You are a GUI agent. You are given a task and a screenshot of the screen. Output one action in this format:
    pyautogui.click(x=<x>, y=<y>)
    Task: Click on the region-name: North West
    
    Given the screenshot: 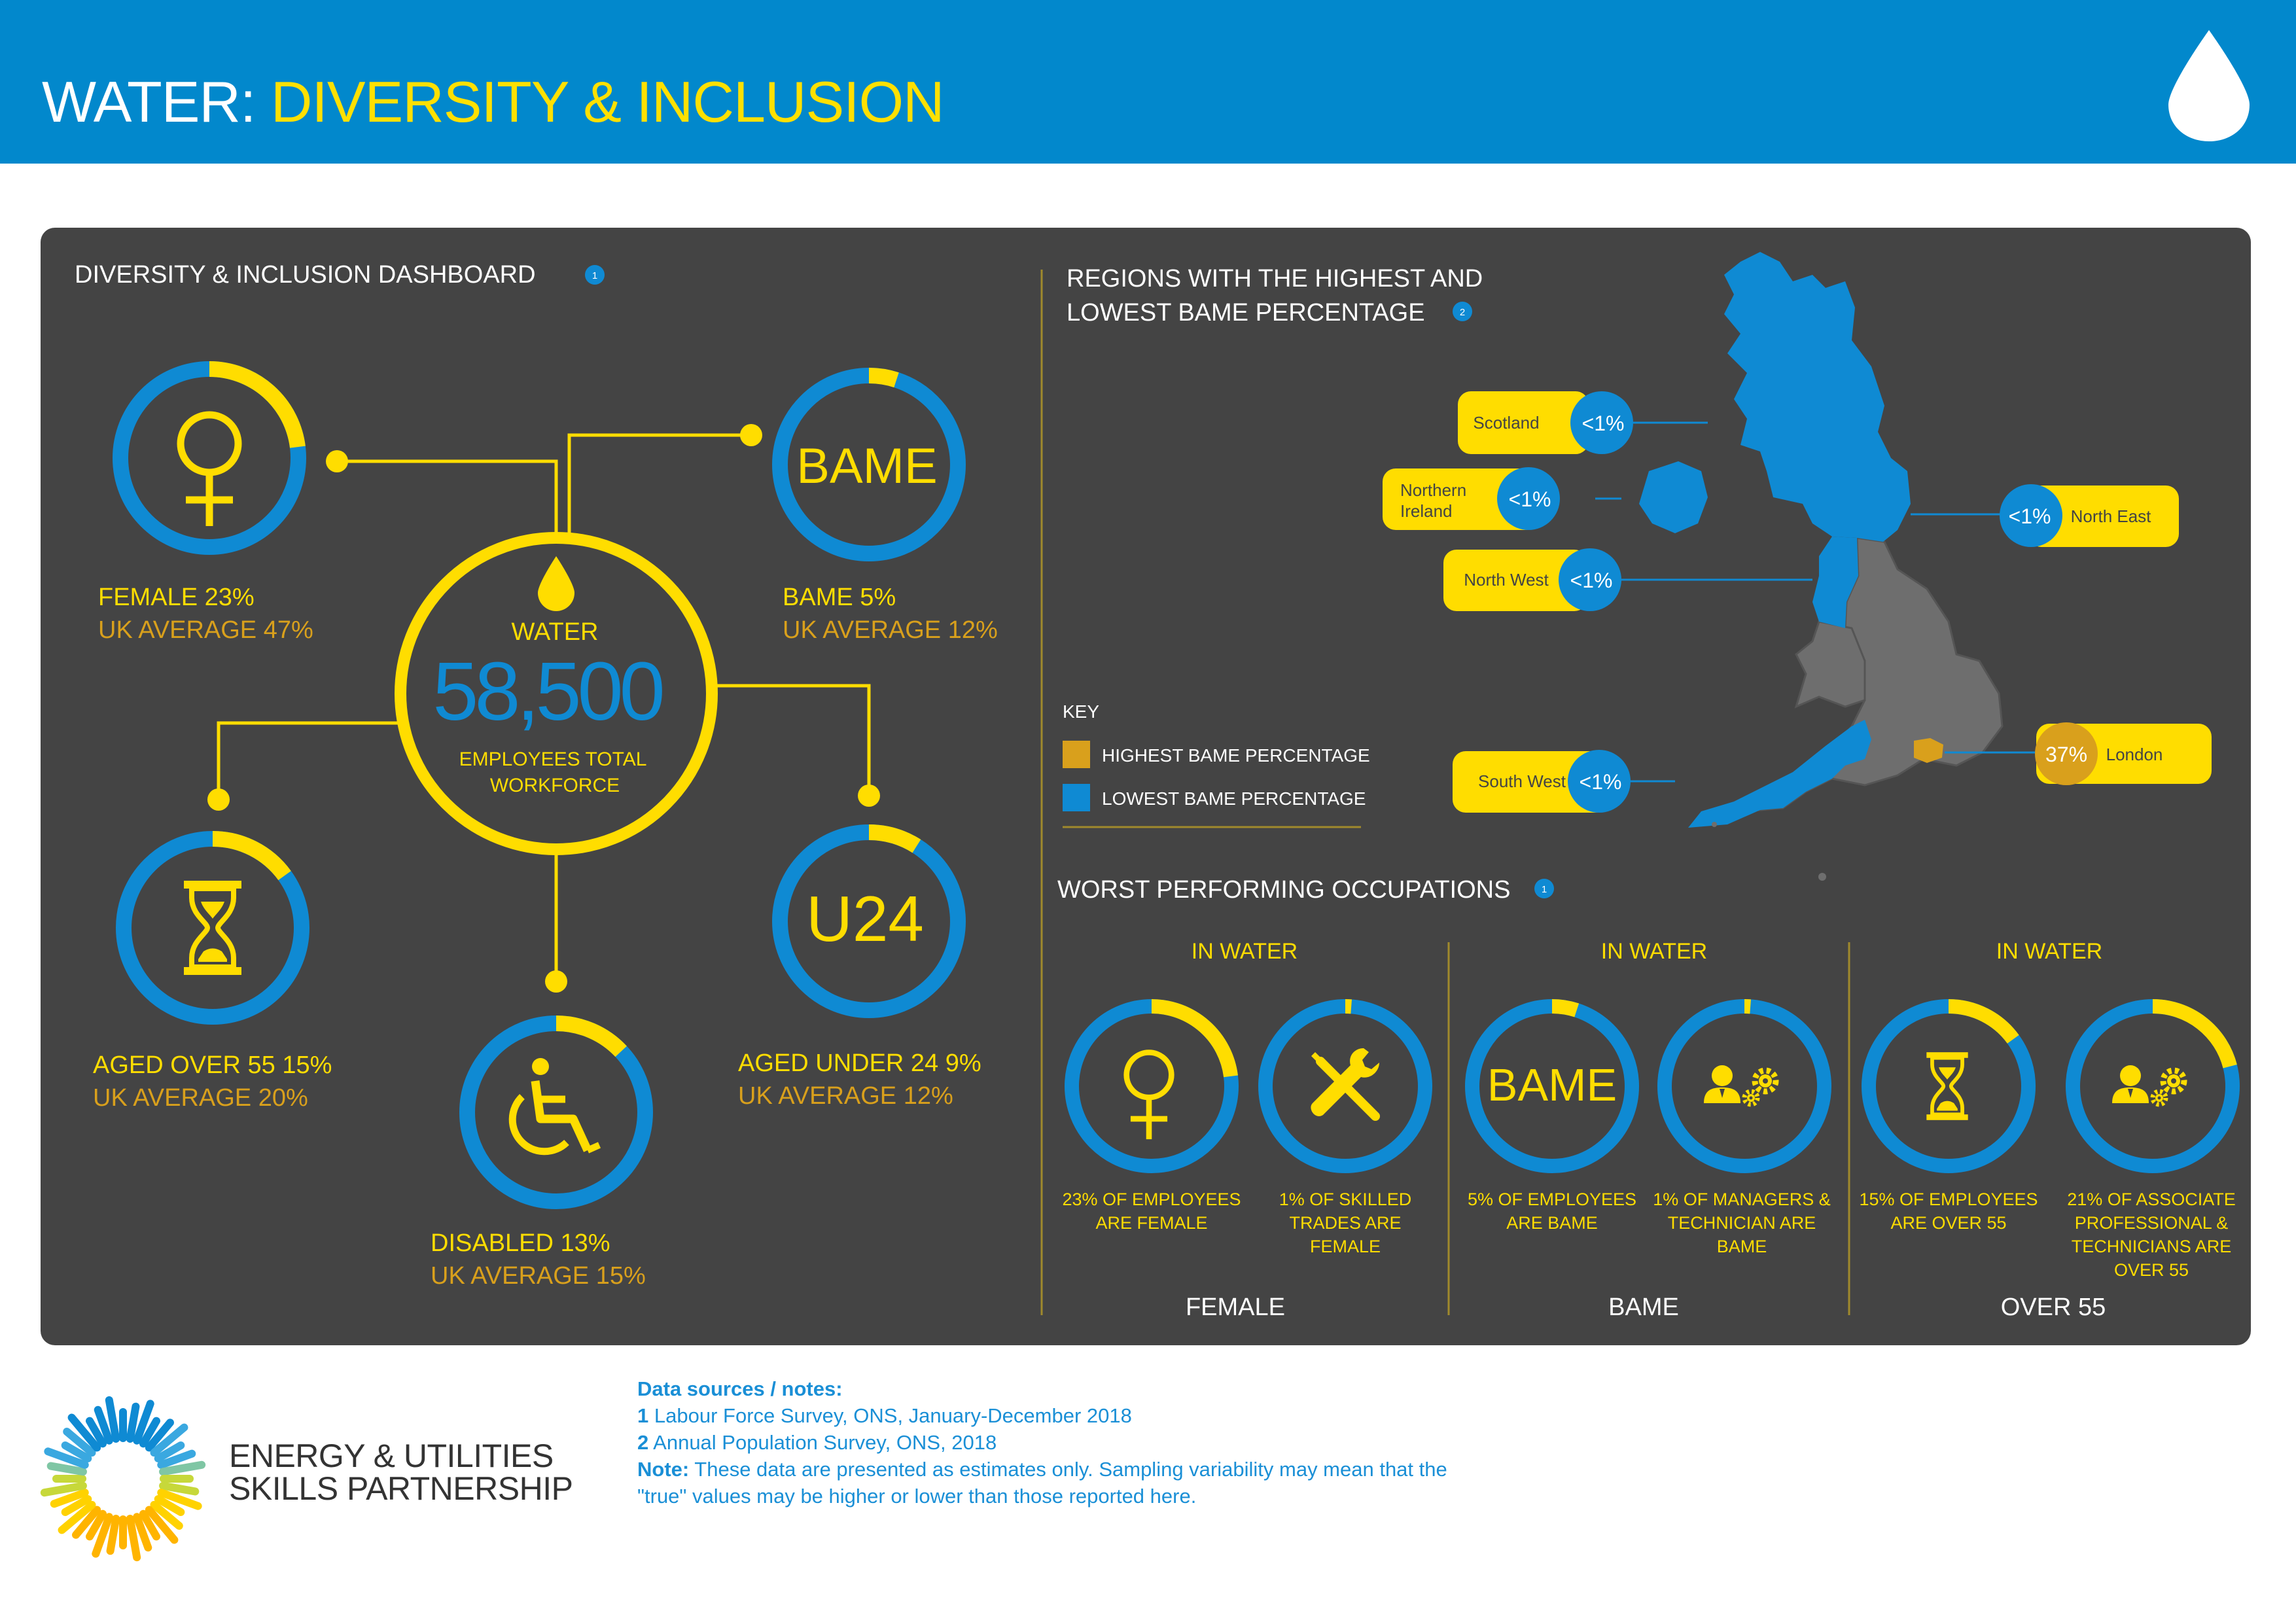 What is the action you would take?
    pyautogui.click(x=1506, y=580)
    